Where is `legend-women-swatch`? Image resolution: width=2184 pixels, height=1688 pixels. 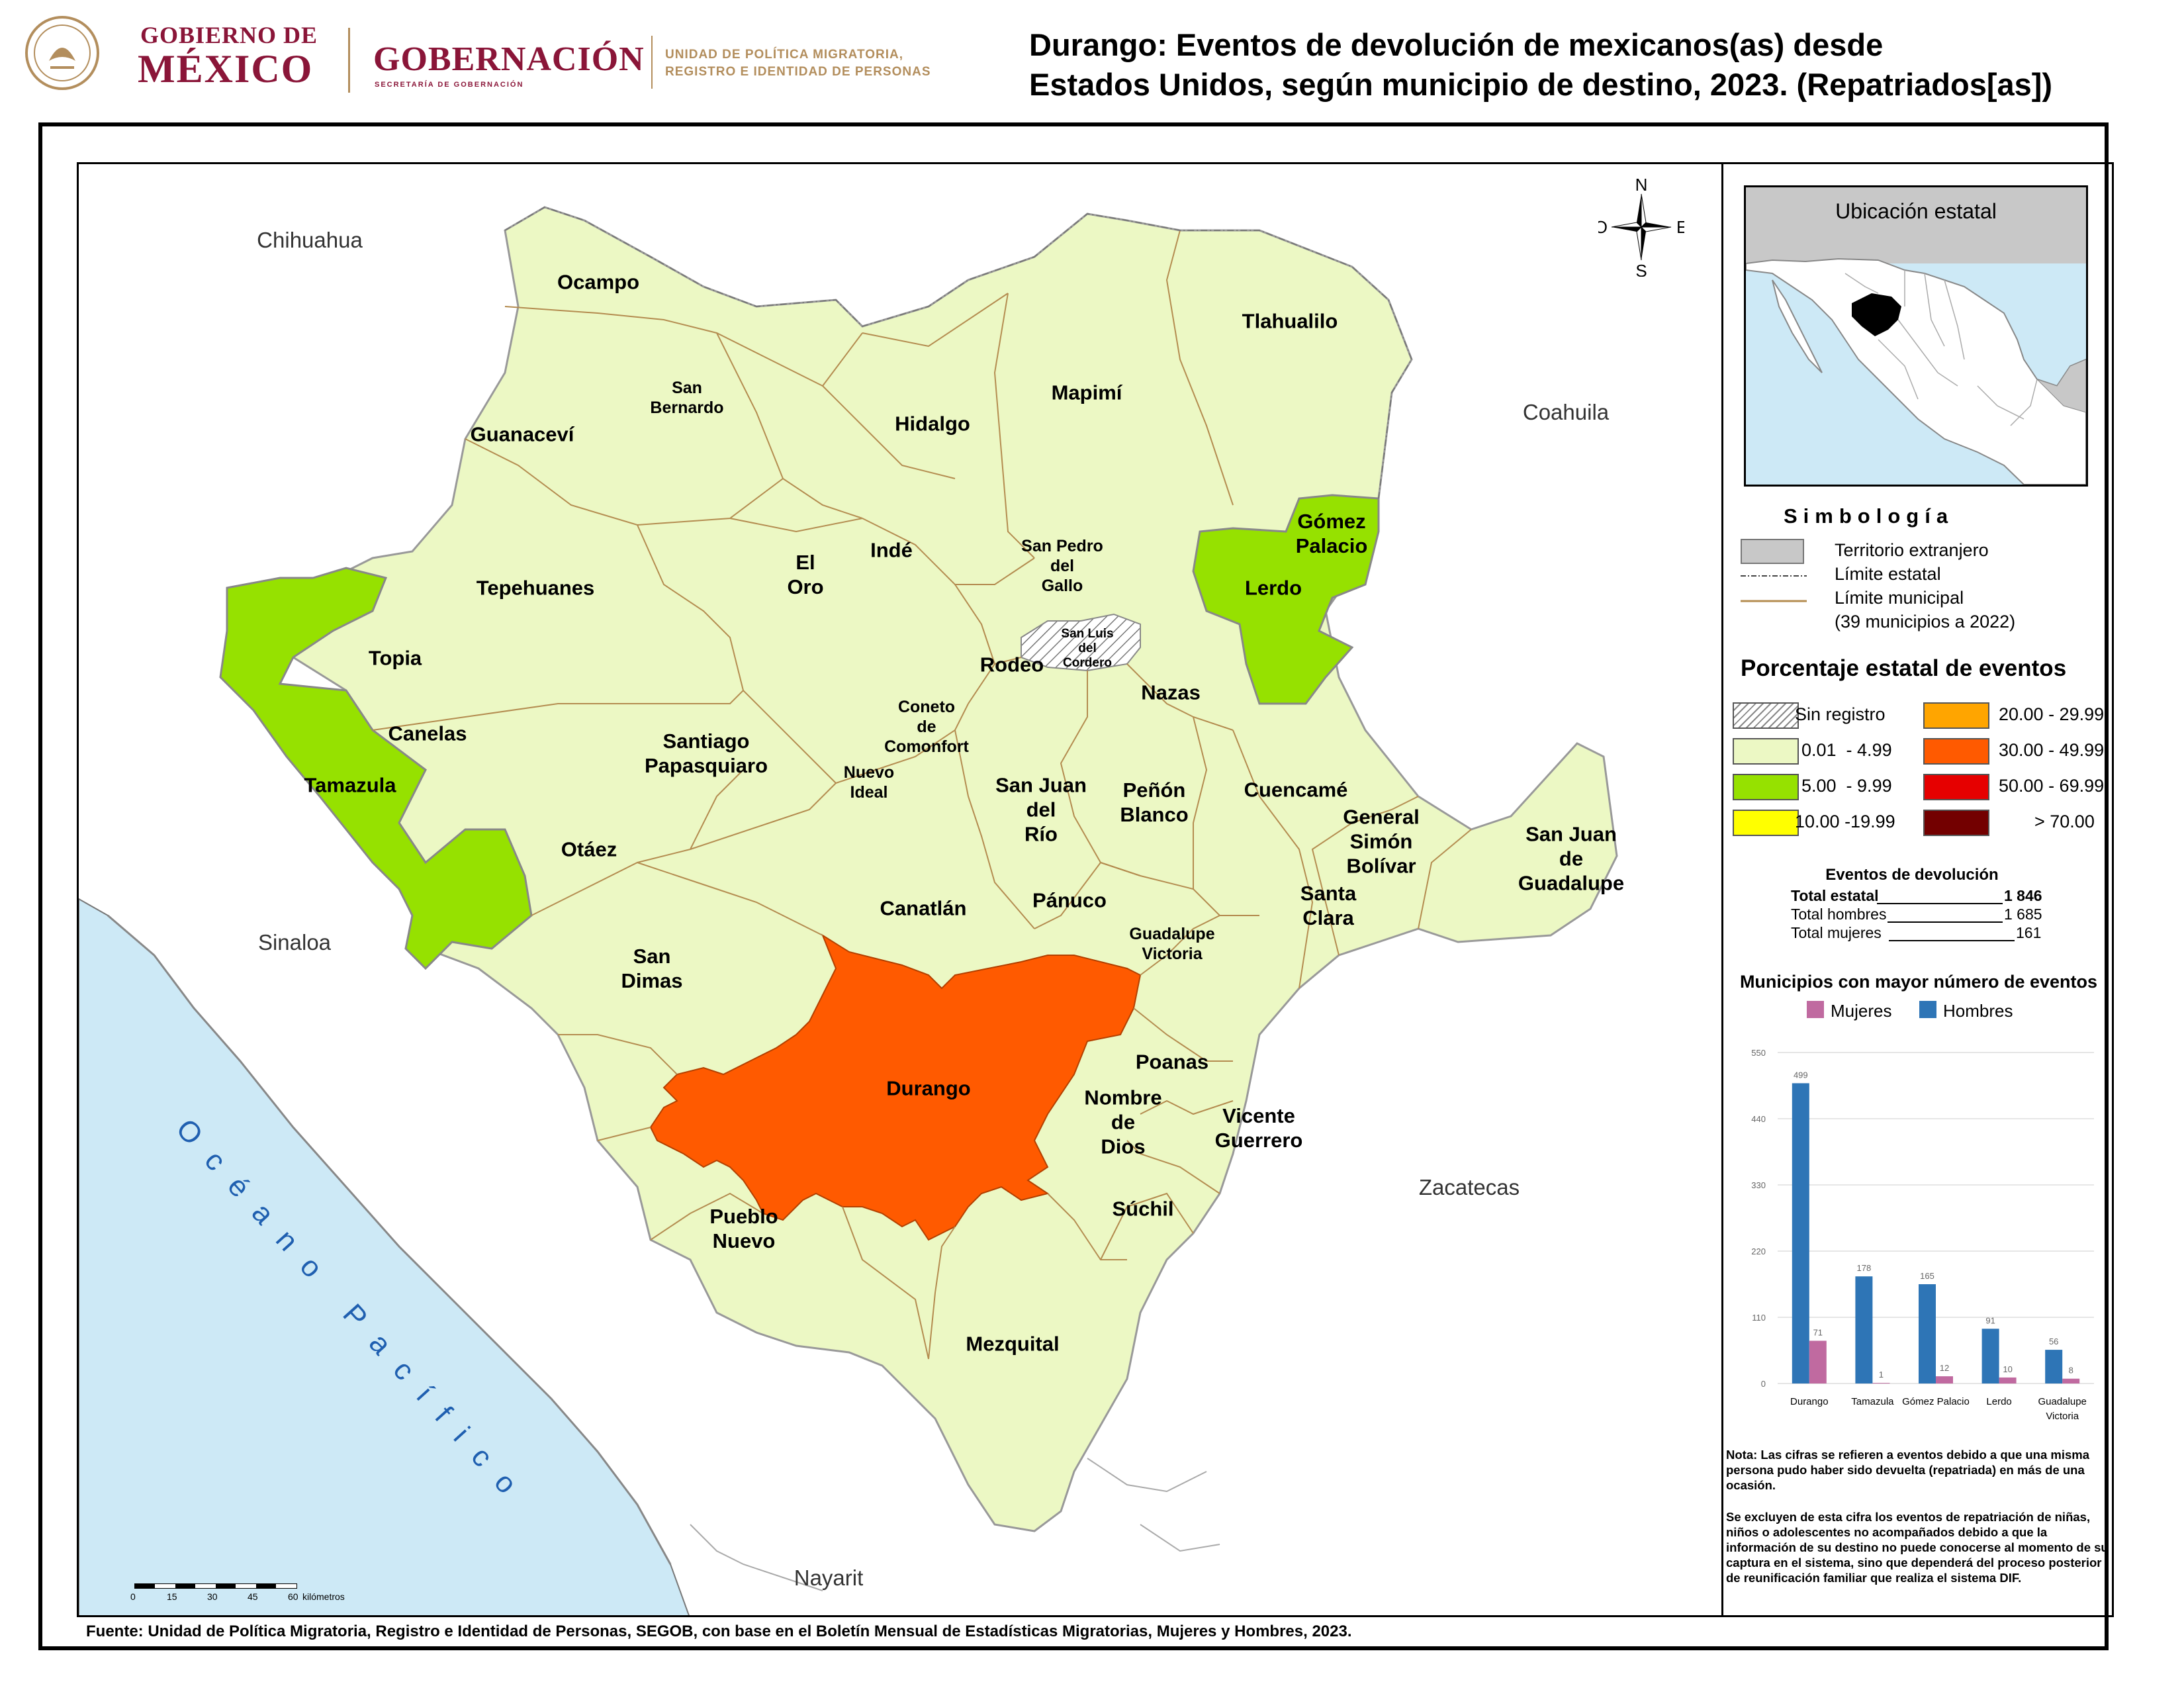
legend-women-swatch is located at coordinates (1815, 1009).